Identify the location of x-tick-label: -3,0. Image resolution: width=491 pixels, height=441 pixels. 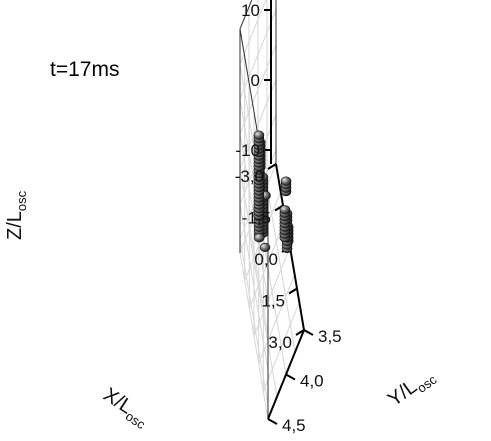
(249, 176).